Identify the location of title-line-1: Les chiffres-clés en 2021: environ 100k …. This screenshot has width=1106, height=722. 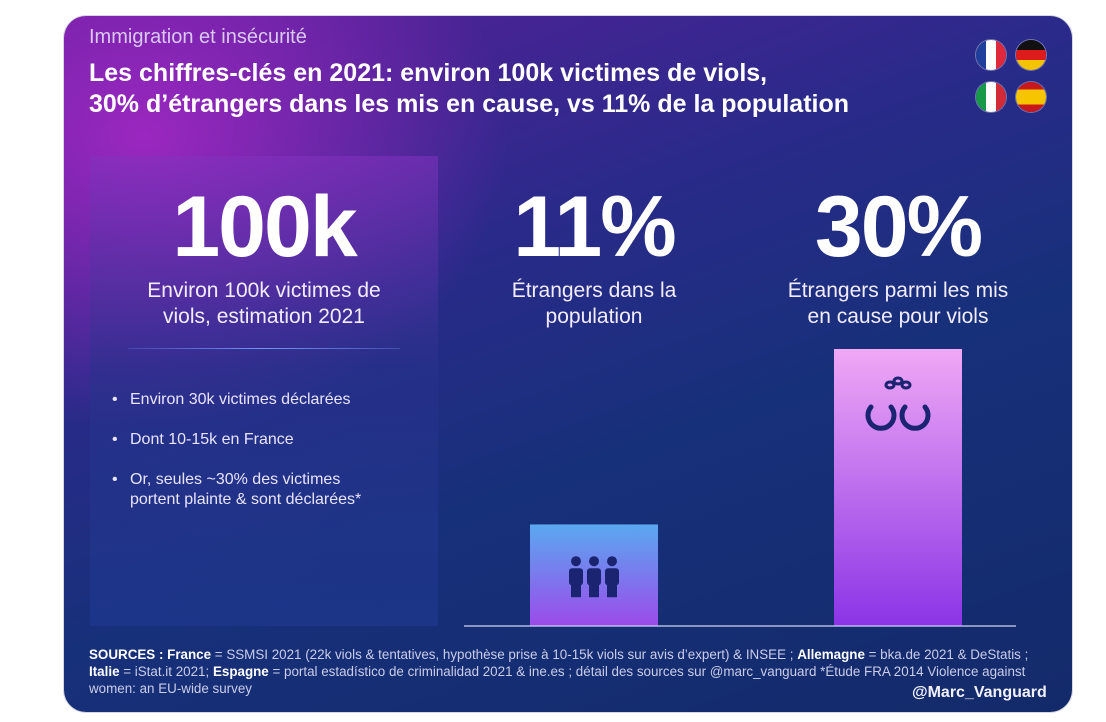
(428, 73).